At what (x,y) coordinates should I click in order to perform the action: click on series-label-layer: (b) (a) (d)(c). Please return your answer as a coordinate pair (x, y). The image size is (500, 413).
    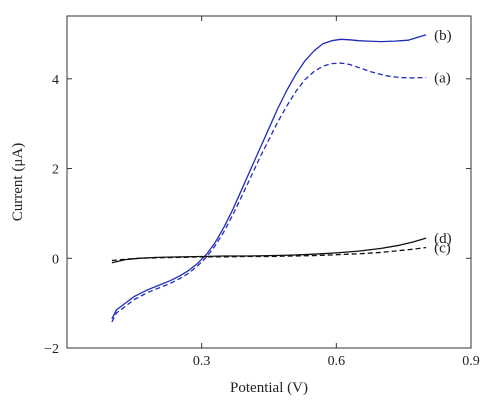
    Looking at the image, I should click on (443, 142).